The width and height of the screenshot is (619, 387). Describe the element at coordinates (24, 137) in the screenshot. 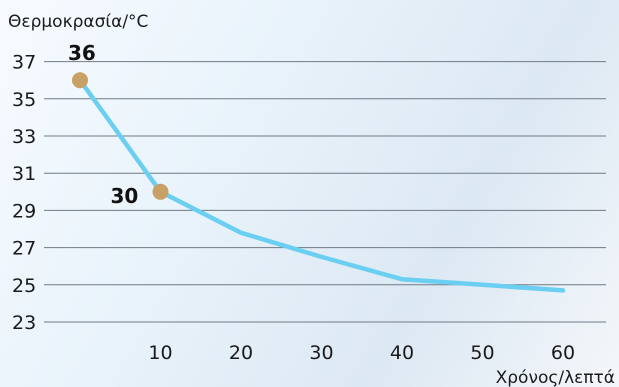

I see `y-tick-label: 33` at that location.